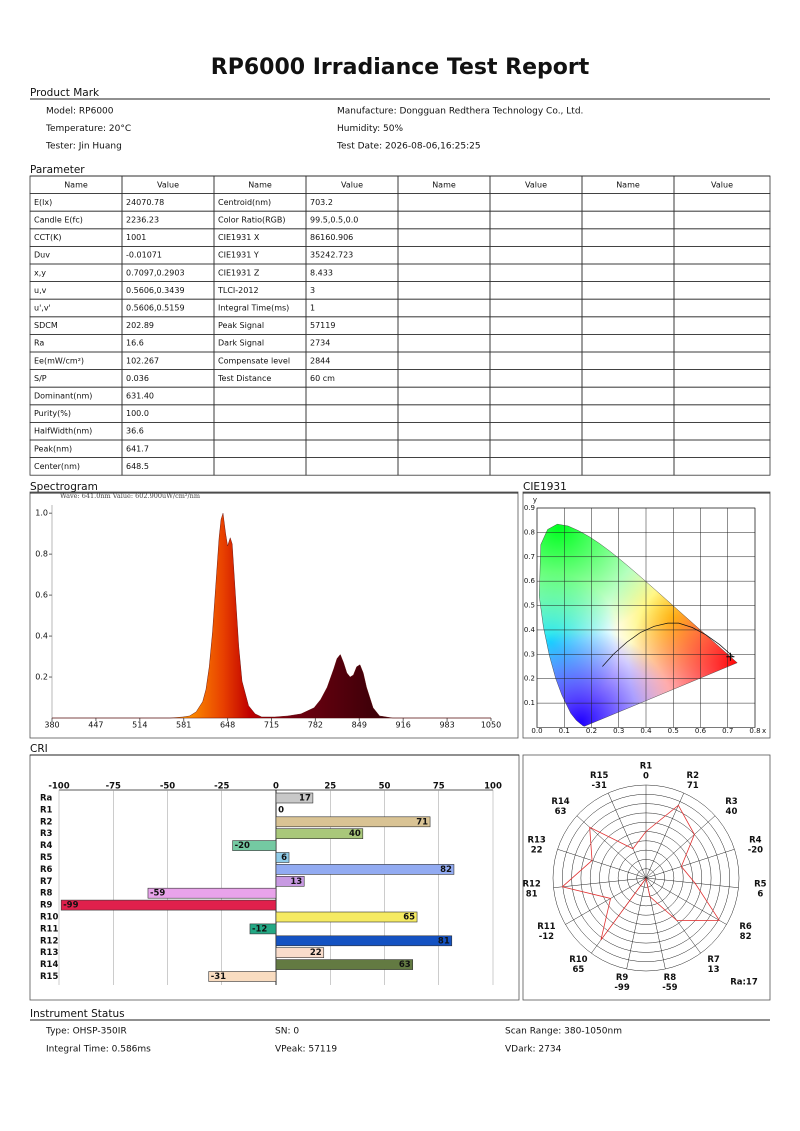  I want to click on field: Type: OHSP-350IR, so click(86, 1032).